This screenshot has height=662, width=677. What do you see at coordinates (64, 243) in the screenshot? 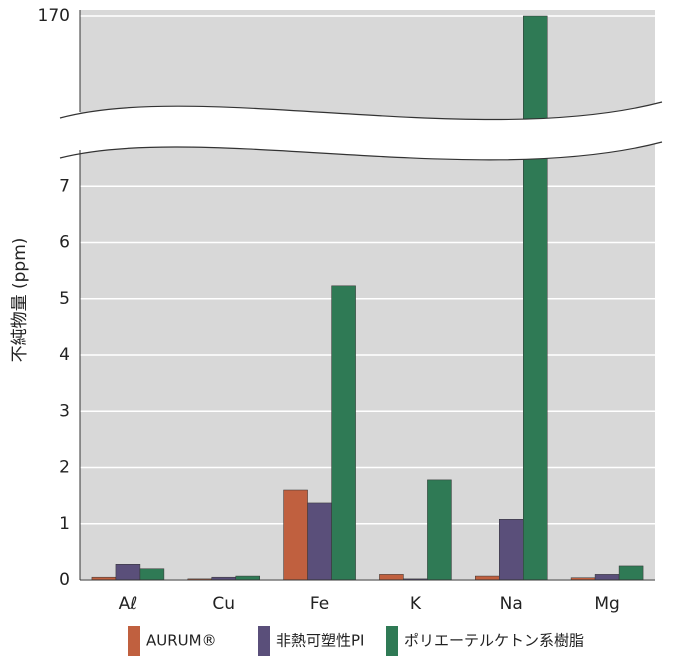
I see `y-tick-label: 6` at bounding box center [64, 243].